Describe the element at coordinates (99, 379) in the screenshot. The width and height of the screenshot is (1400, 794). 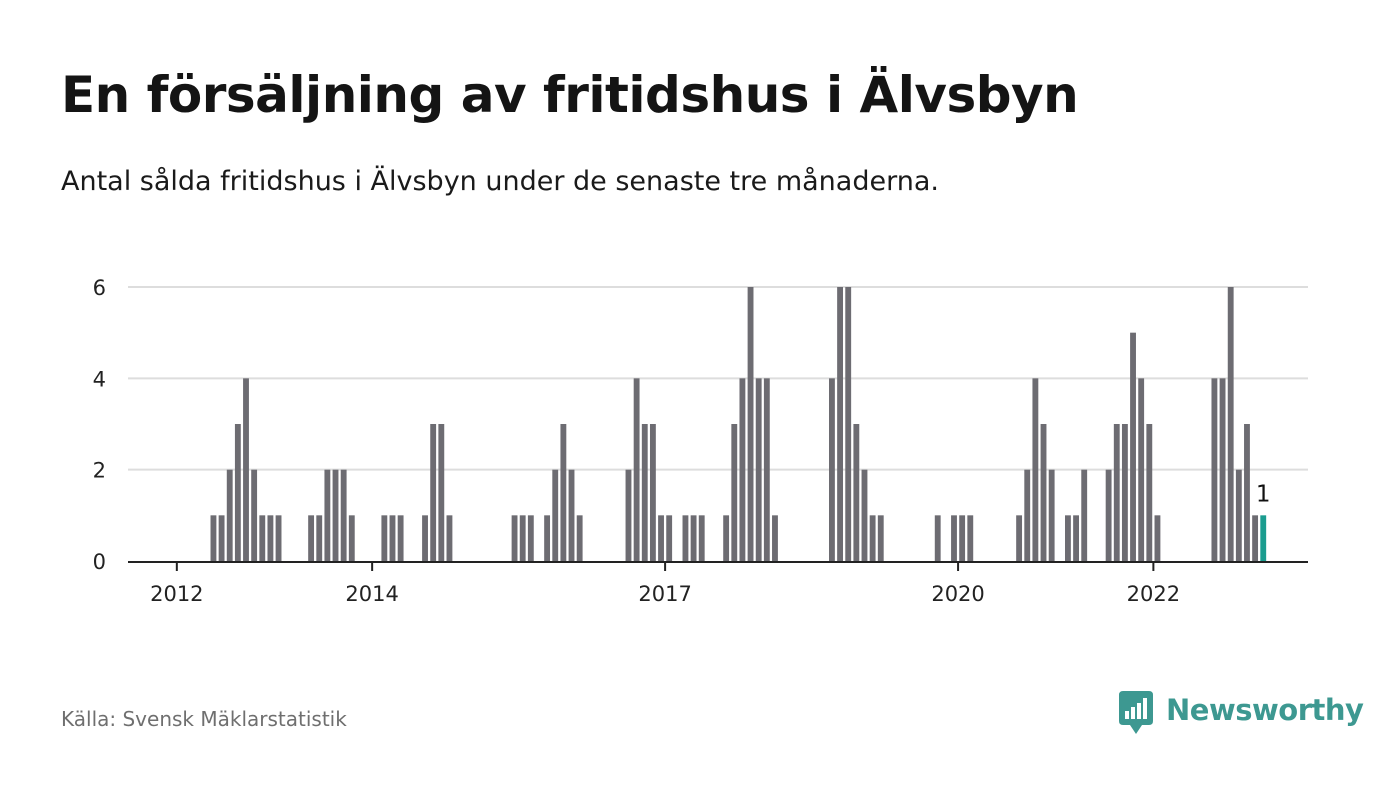
I see `y-tick-label: 4` at that location.